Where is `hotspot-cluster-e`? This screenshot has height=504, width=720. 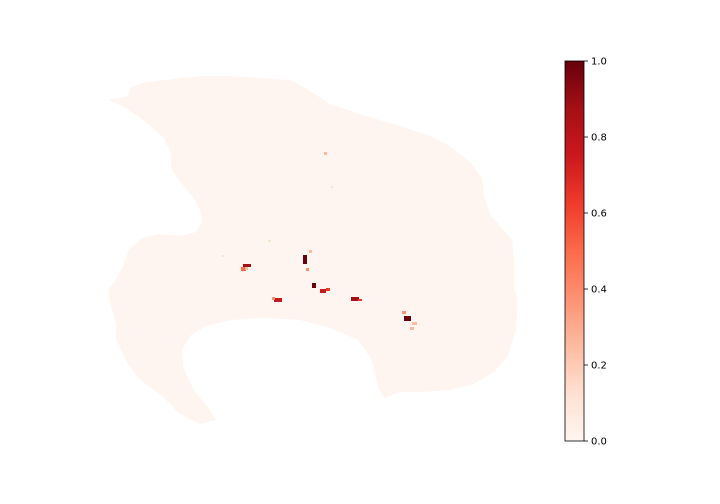 hotspot-cluster-e is located at coordinates (356, 299).